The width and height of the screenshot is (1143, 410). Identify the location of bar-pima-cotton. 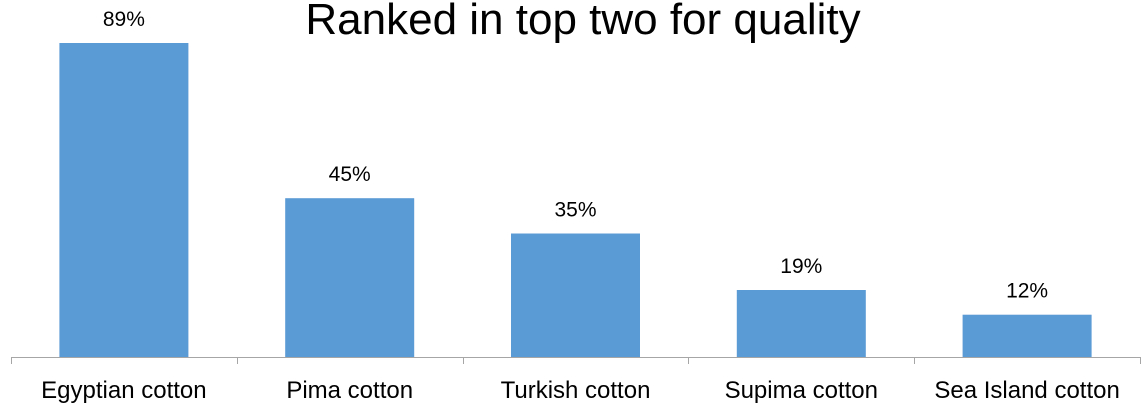
(350, 277).